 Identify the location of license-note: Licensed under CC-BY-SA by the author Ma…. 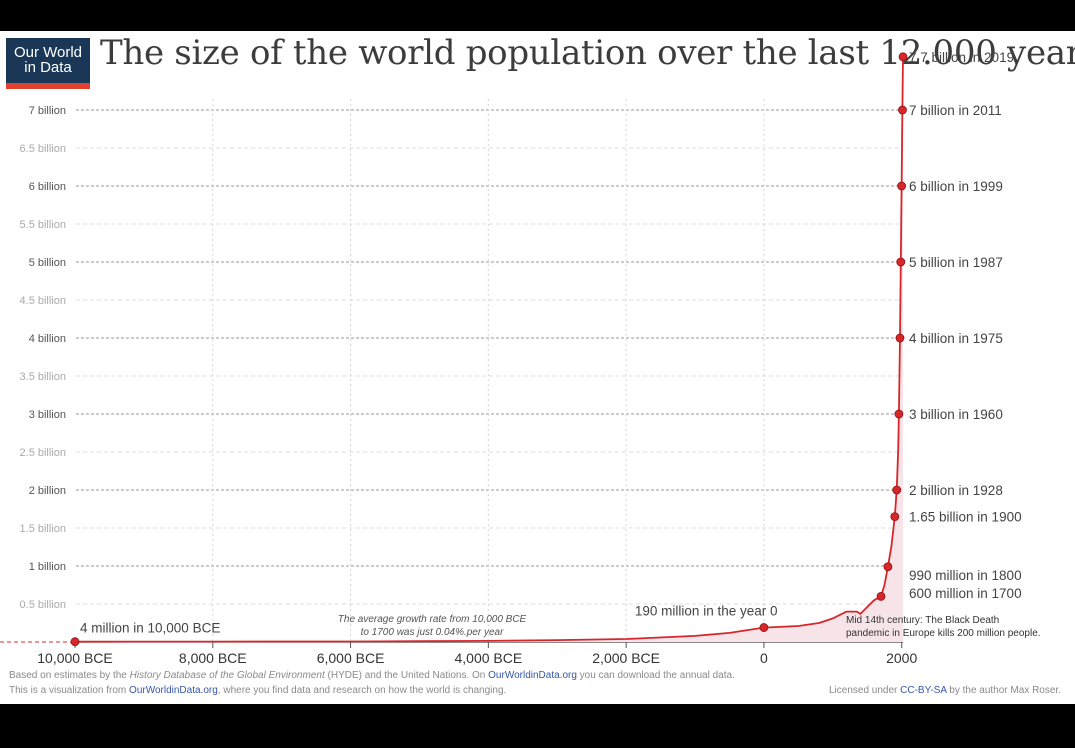
(945, 690).